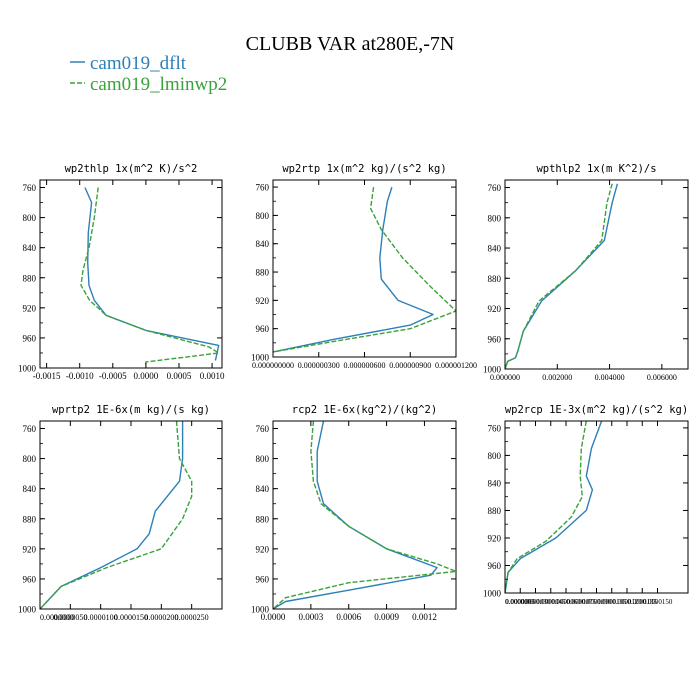 Image resolution: width=700 pixels, height=700 pixels. Describe the element at coordinates (138, 63) in the screenshot. I see `legend-label-dflt: cam019_dflt` at that location.